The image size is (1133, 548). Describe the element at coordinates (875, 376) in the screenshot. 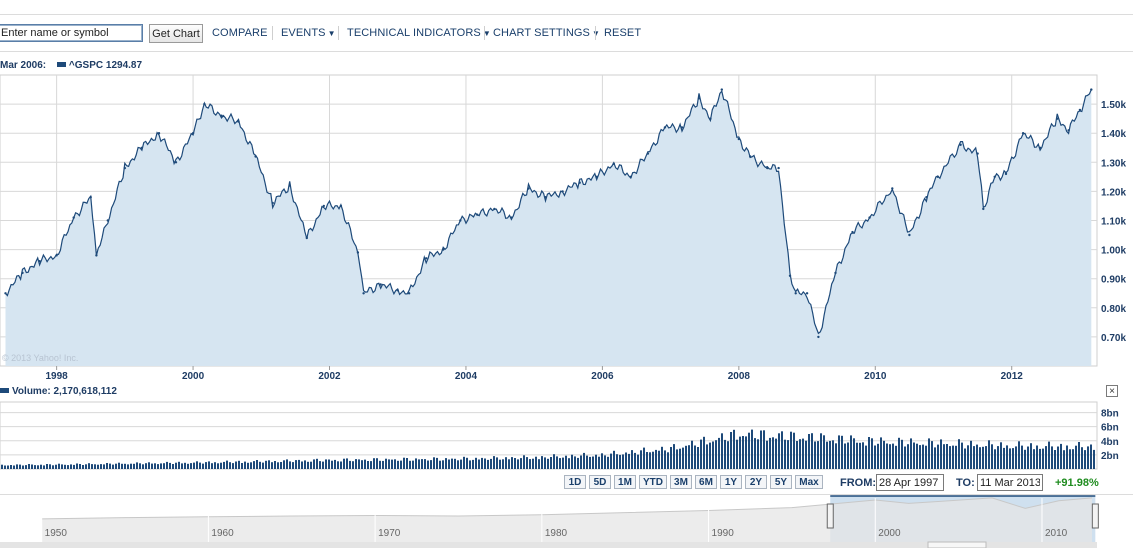

I see `x-tick-label: 2010` at that location.